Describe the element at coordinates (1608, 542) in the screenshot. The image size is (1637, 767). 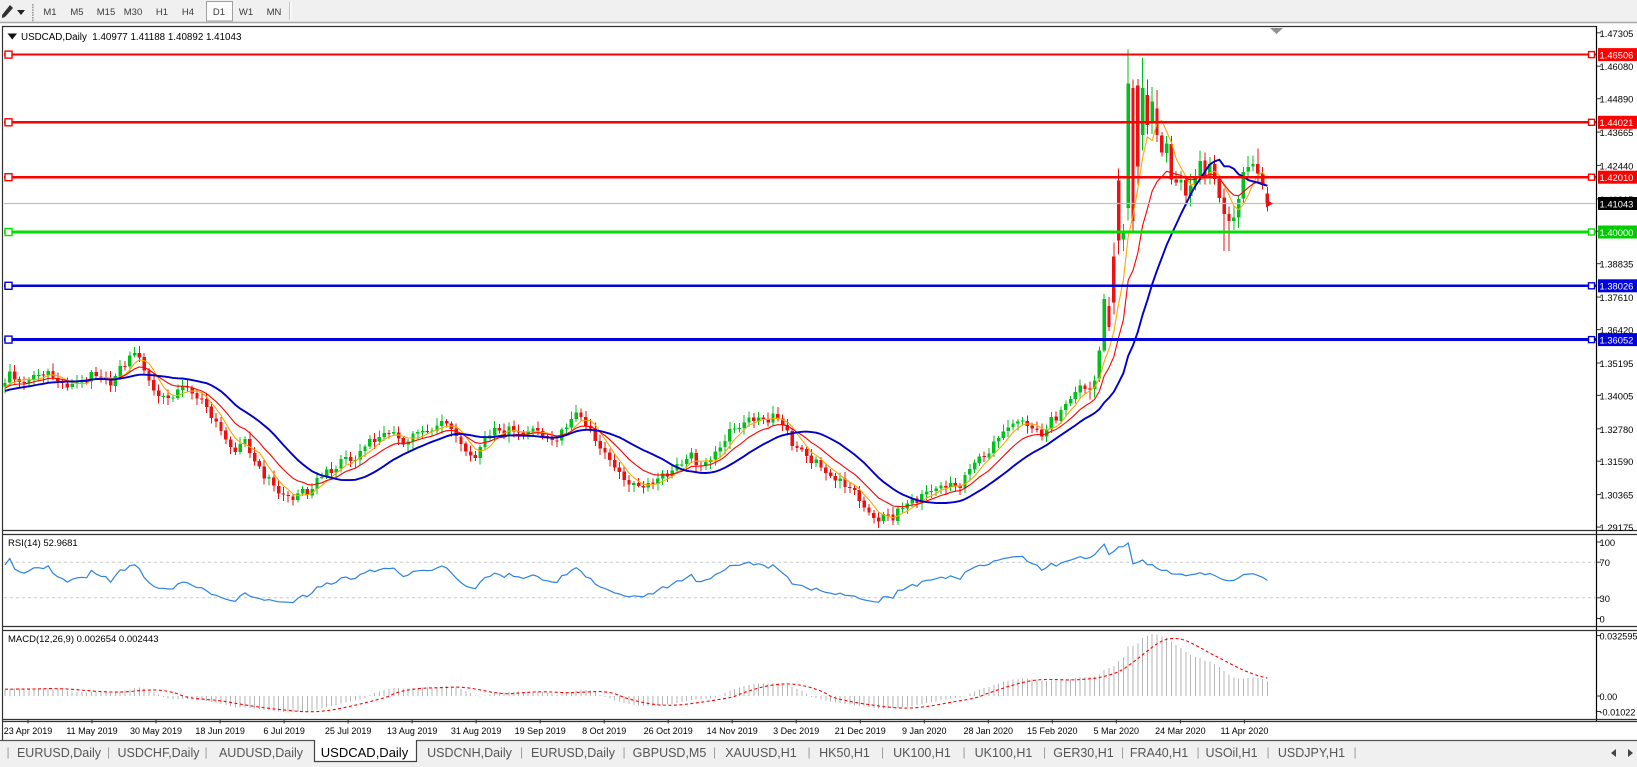
I see `svg-text: 100` at that location.